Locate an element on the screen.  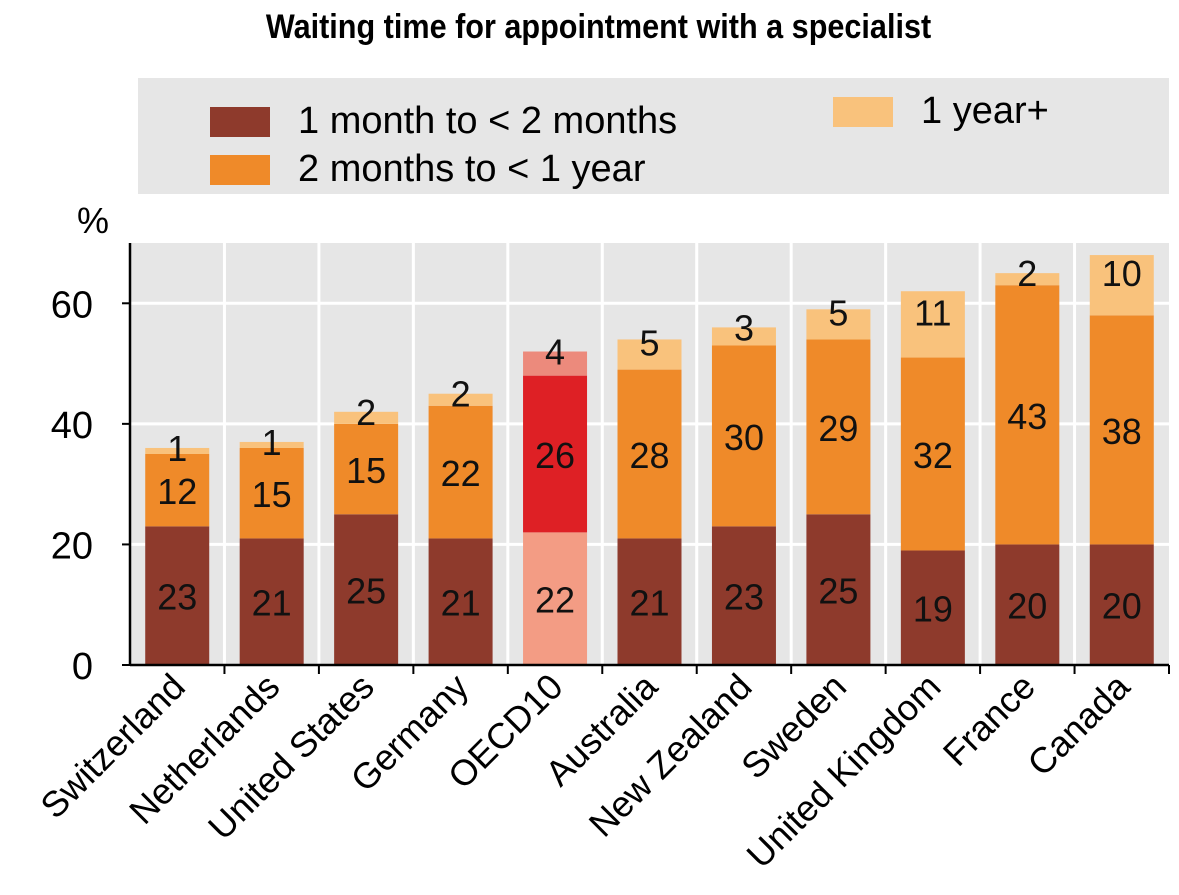
value-label-france-2-months-to-1-year: 43 is located at coordinates (1027, 416).